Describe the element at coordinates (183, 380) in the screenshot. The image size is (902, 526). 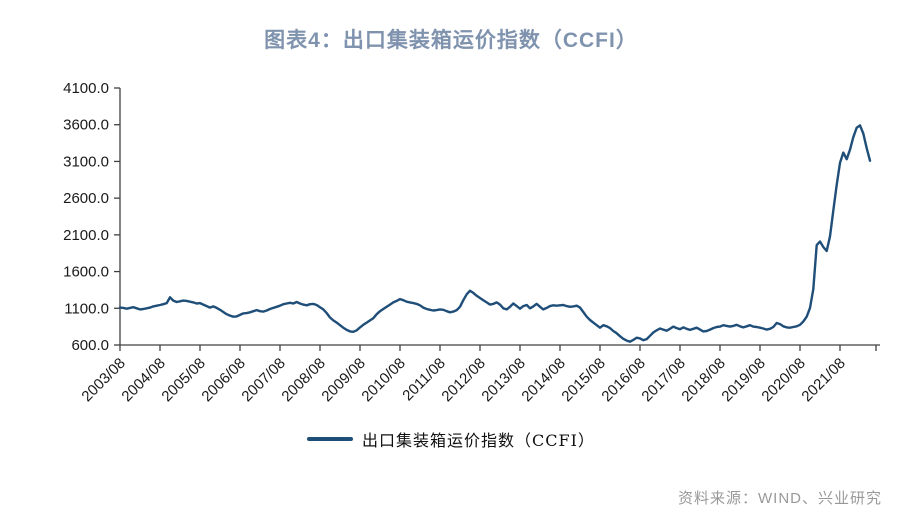
I see `svg-text: 2005/08` at that location.